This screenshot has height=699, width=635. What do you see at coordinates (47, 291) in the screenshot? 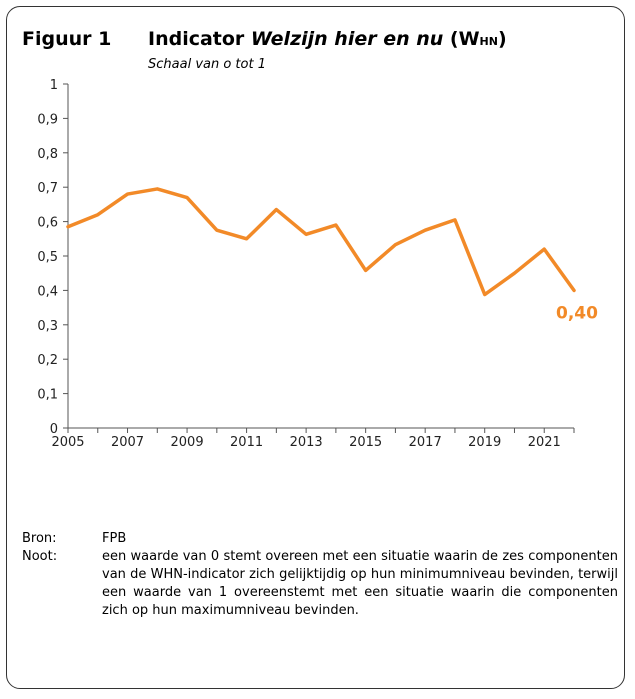
I see `y-tick-label: 0,4` at bounding box center [47, 291].